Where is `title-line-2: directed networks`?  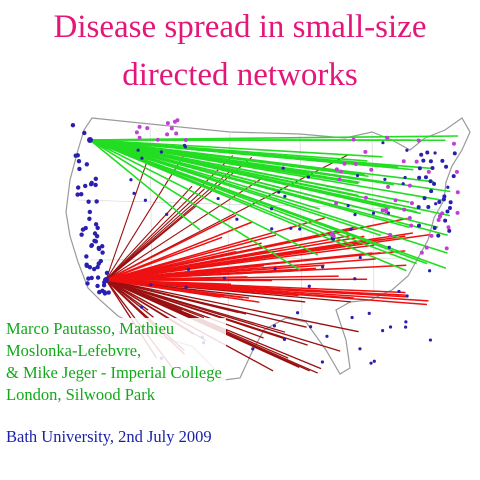
title-line-2: directed networks is located at coordinates (240, 75).